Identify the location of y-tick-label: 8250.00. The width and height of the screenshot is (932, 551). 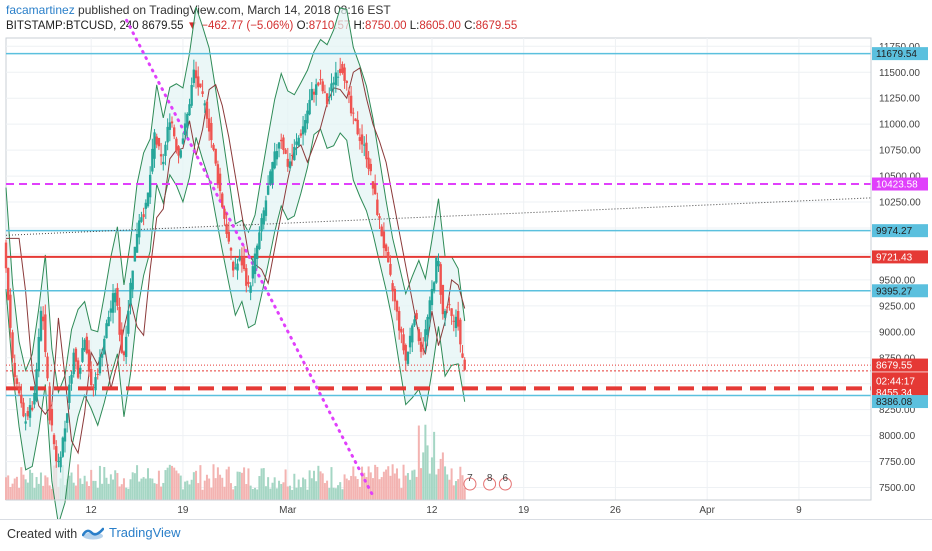
(897, 410).